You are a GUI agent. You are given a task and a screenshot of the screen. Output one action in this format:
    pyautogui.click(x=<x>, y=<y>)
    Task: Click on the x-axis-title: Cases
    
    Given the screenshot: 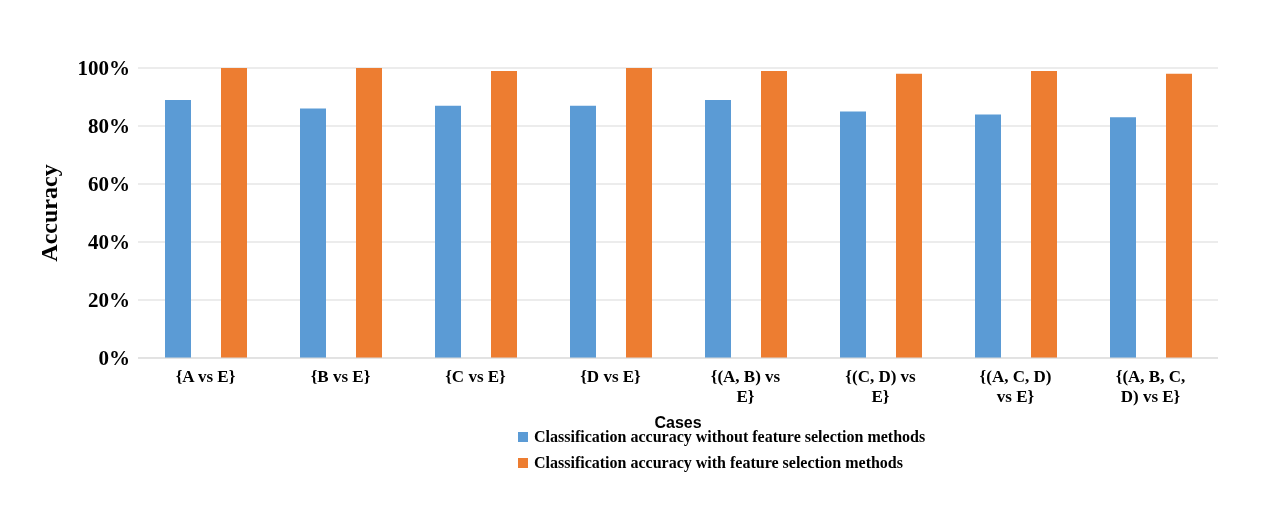 What is the action you would take?
    pyautogui.click(x=678, y=422)
    